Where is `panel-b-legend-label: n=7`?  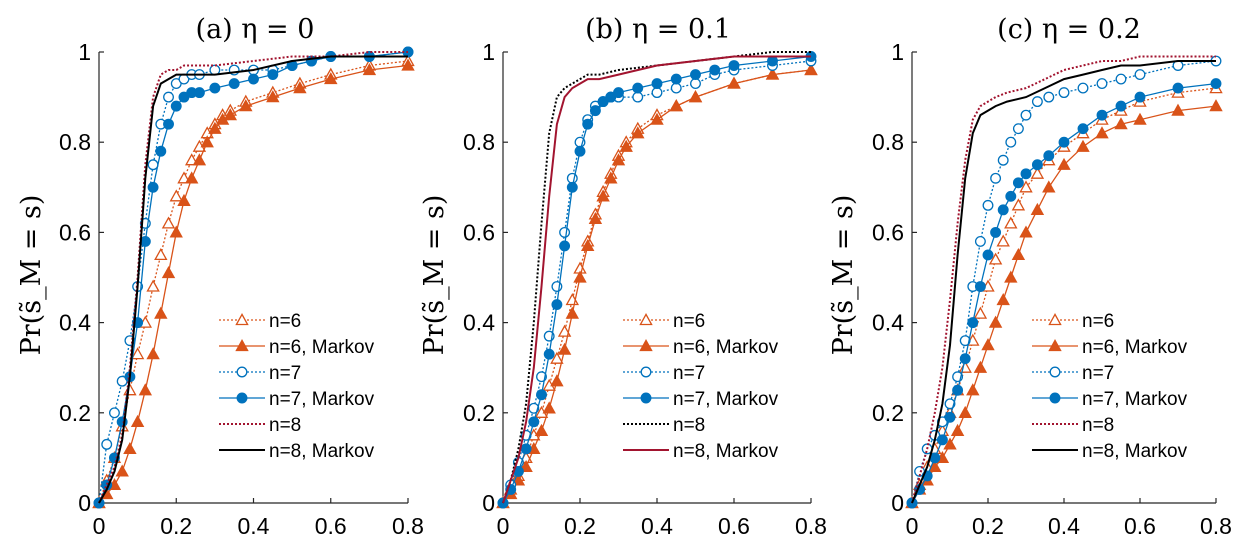
panel-b-legend-label: n=7 is located at coordinates (689, 373).